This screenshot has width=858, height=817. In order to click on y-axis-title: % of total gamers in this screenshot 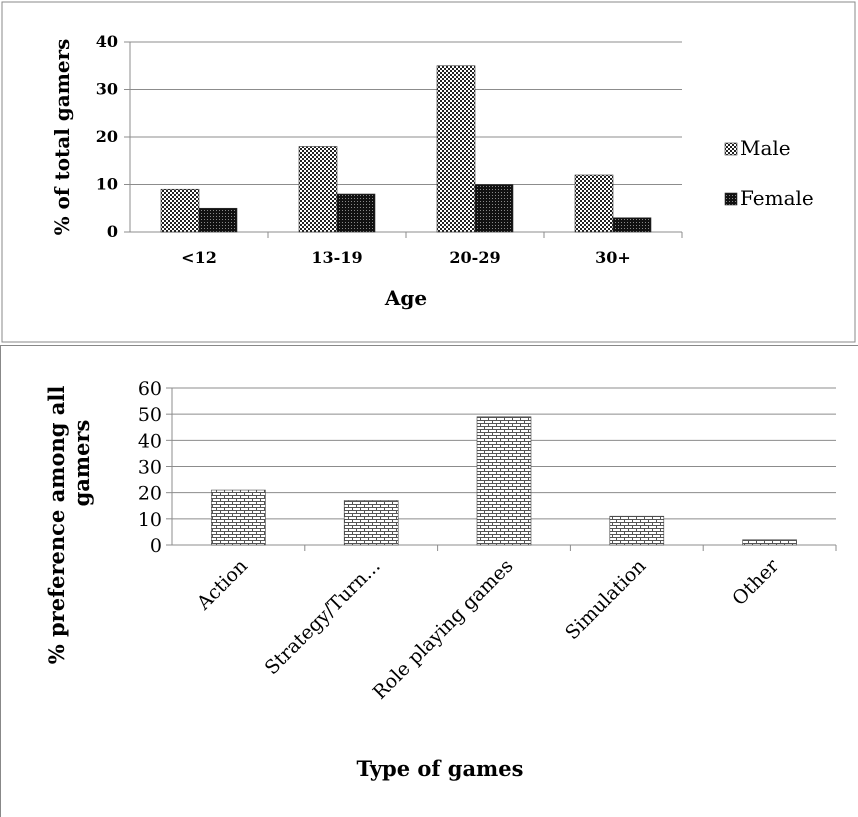, I will do `click(62, 137)`.